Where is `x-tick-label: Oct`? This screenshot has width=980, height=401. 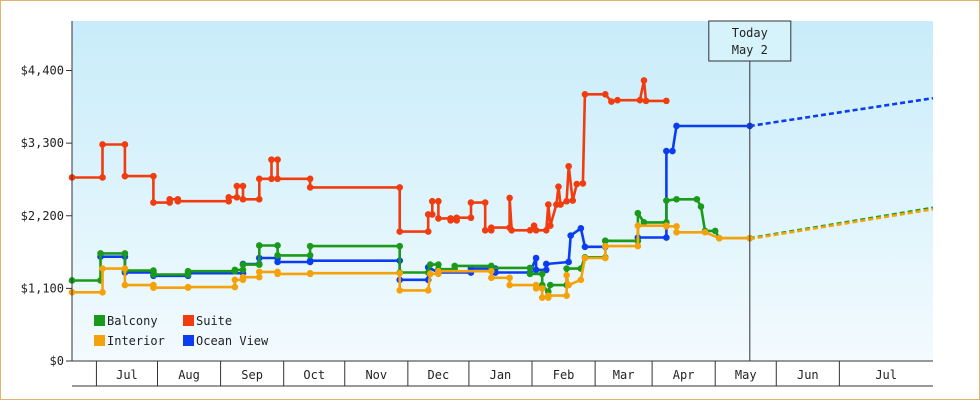
x-tick-label: Oct is located at coordinates (314, 375).